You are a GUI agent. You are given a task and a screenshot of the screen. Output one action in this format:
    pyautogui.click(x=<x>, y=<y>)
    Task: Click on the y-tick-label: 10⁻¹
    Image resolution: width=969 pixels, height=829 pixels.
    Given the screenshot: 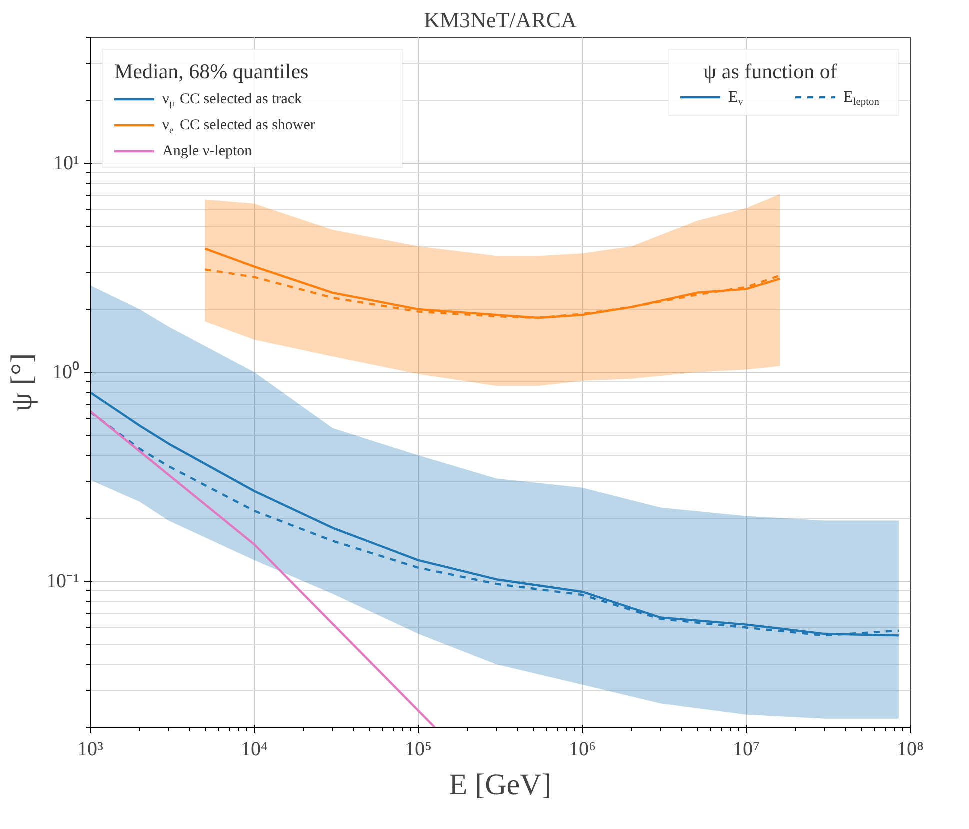 What is the action you would take?
    pyautogui.click(x=63, y=581)
    